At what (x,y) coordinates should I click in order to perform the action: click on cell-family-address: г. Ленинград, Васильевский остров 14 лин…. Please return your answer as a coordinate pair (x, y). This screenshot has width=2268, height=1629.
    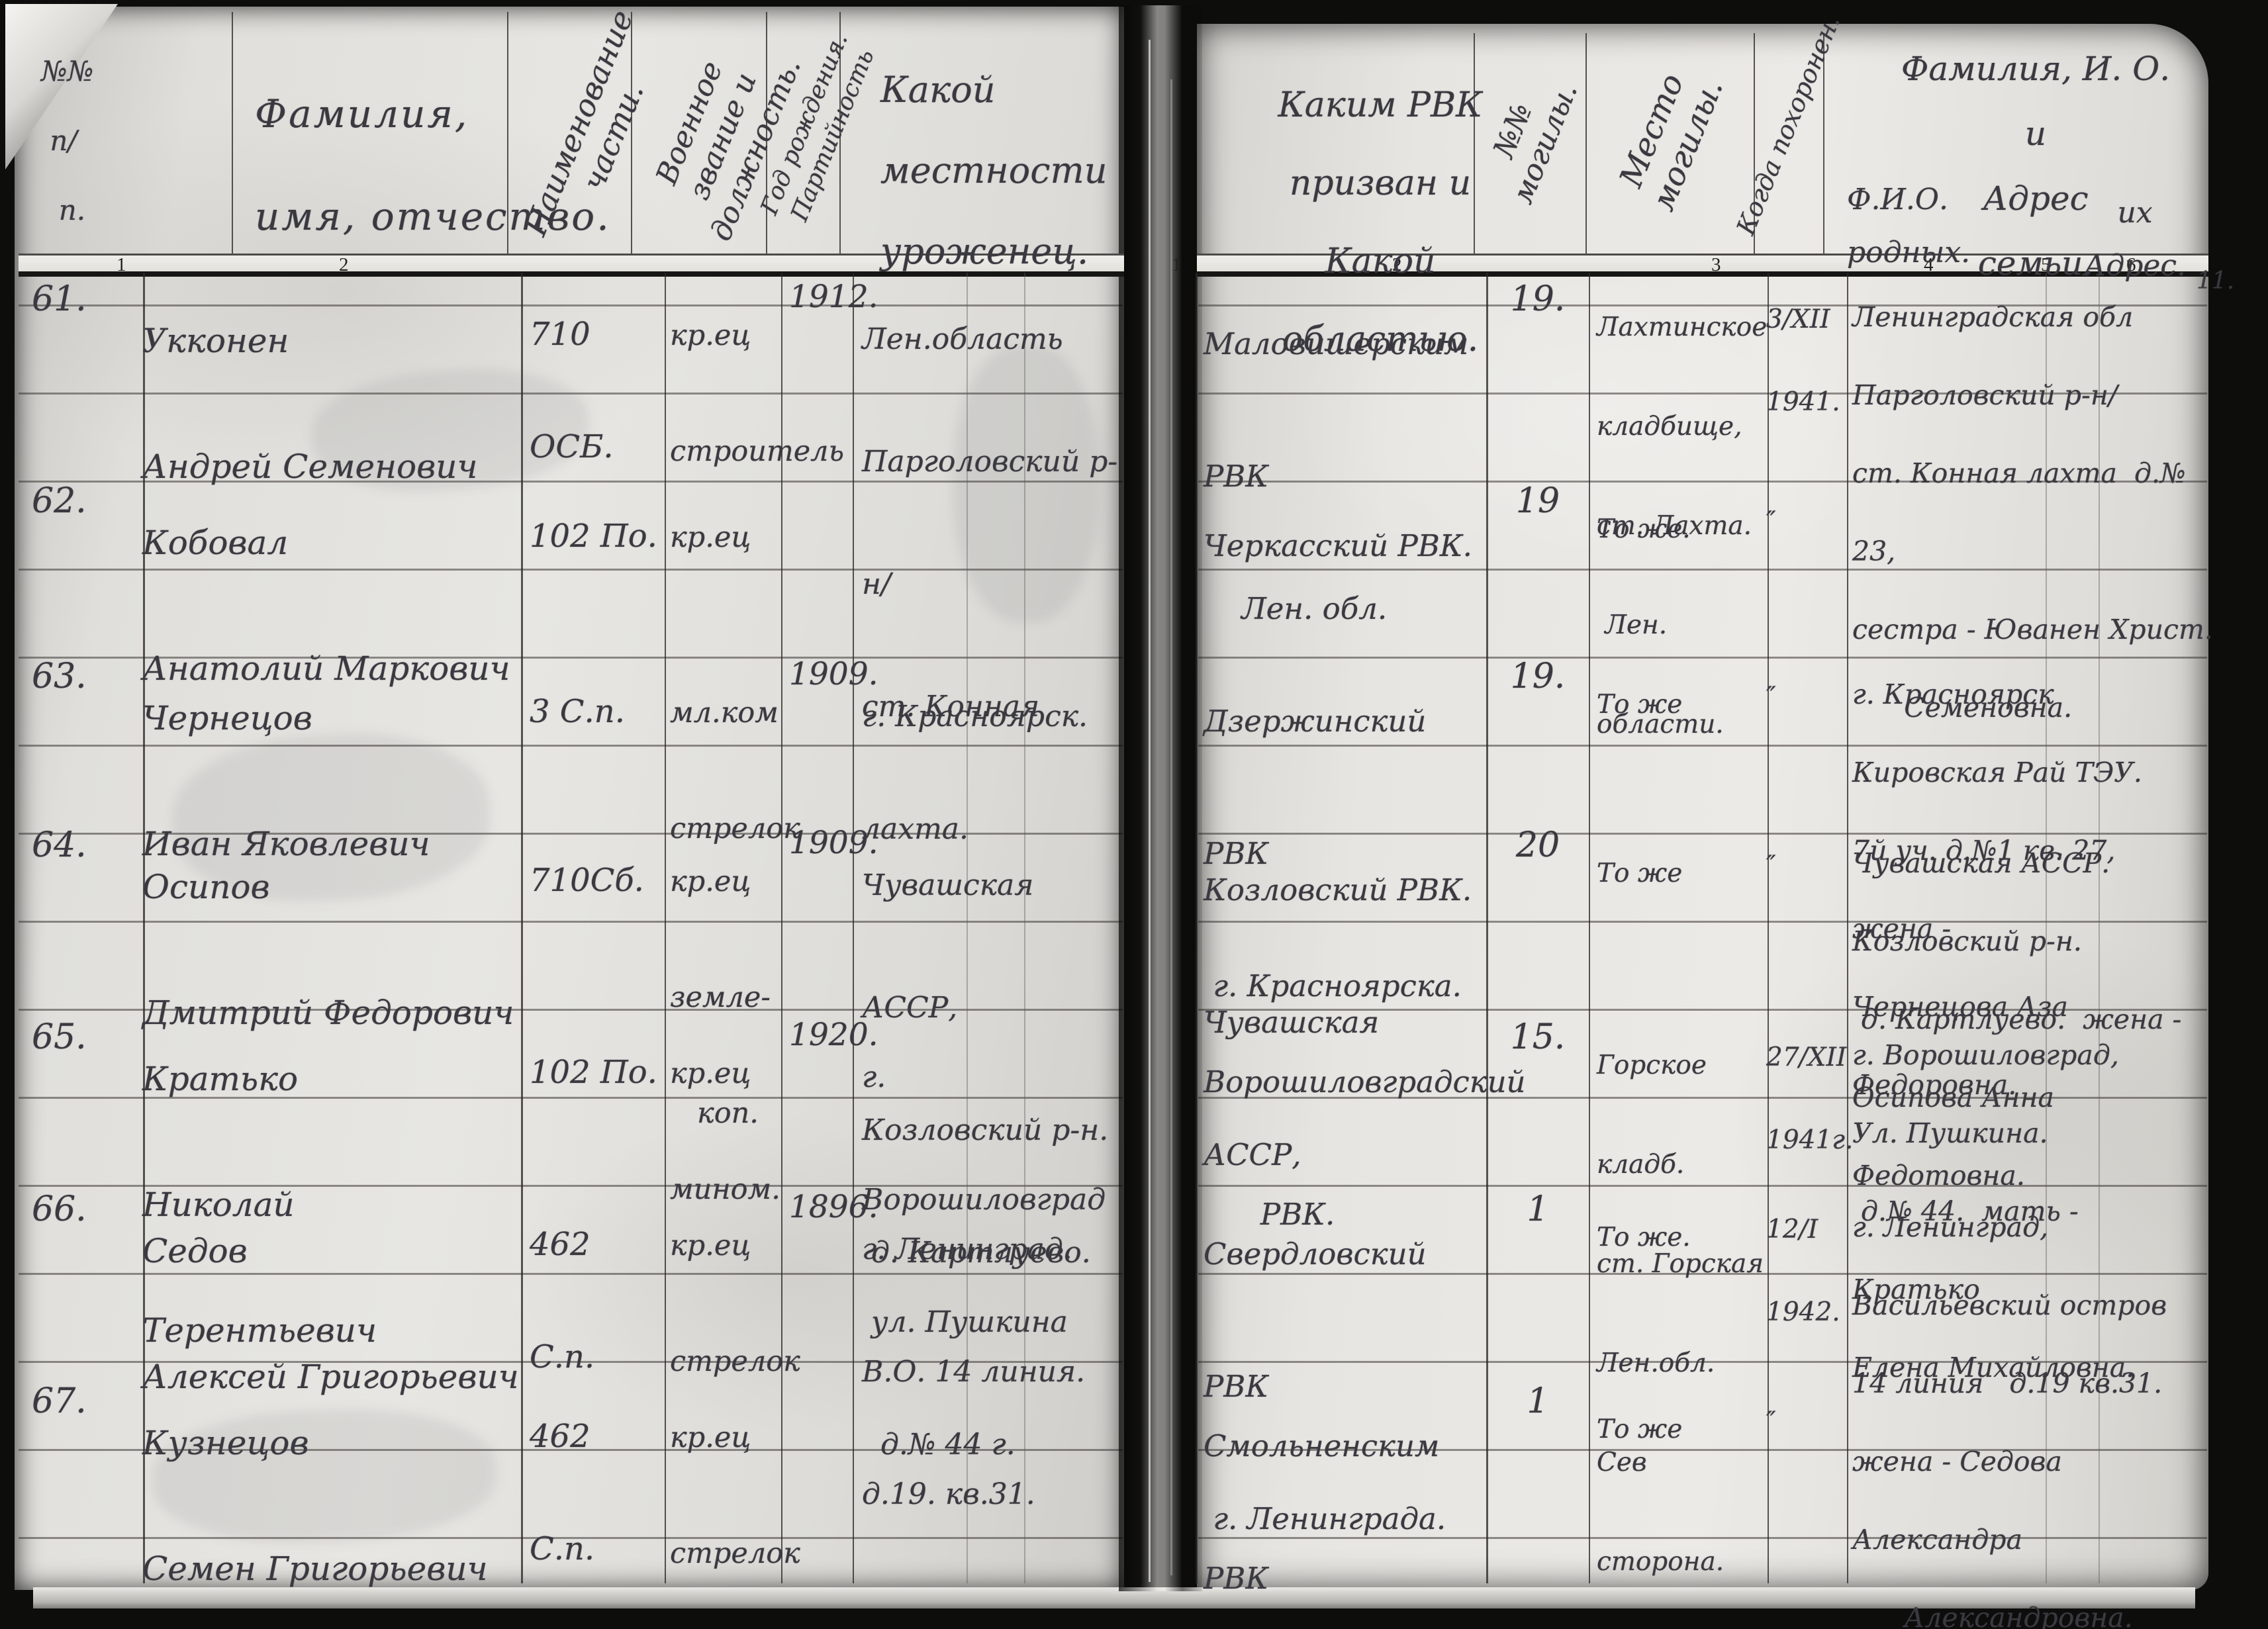
    Looking at the image, I should click on (2010, 1420).